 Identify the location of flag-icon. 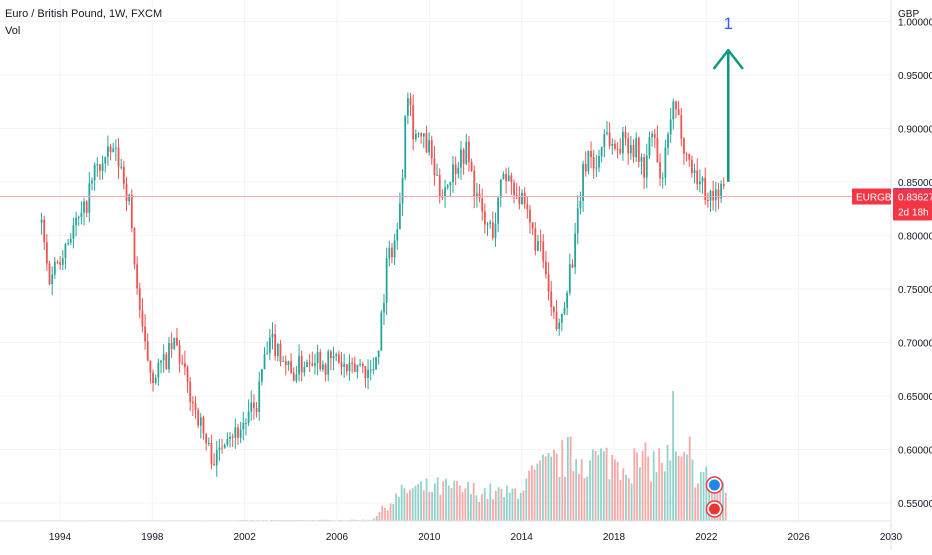
(714, 509).